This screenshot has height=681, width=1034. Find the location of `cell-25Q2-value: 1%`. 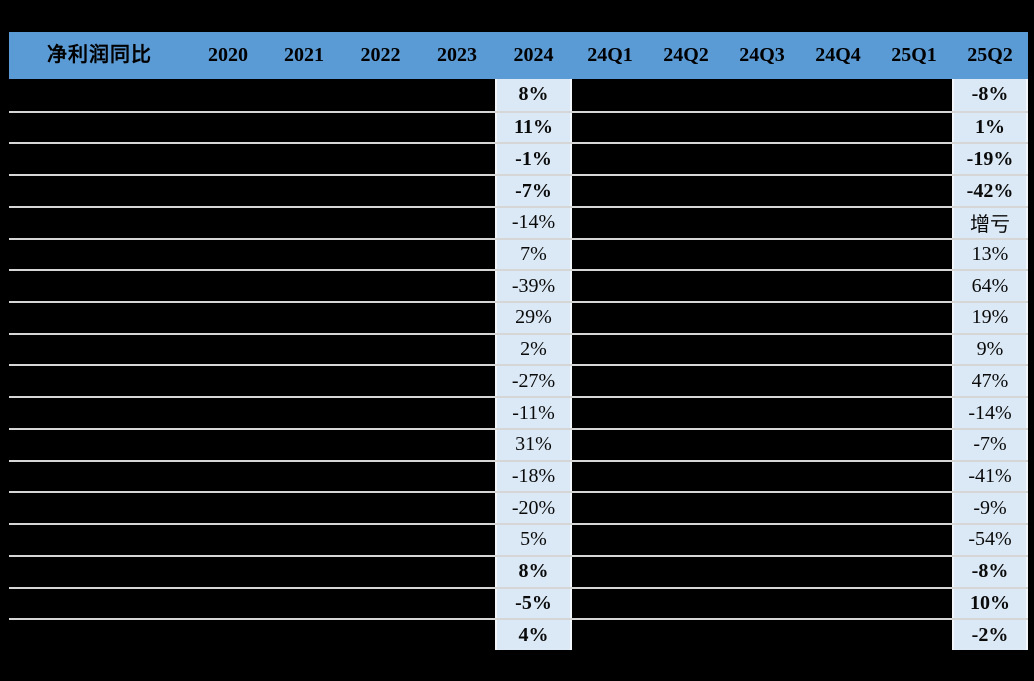

cell-25Q2-value: 1% is located at coordinates (990, 127).